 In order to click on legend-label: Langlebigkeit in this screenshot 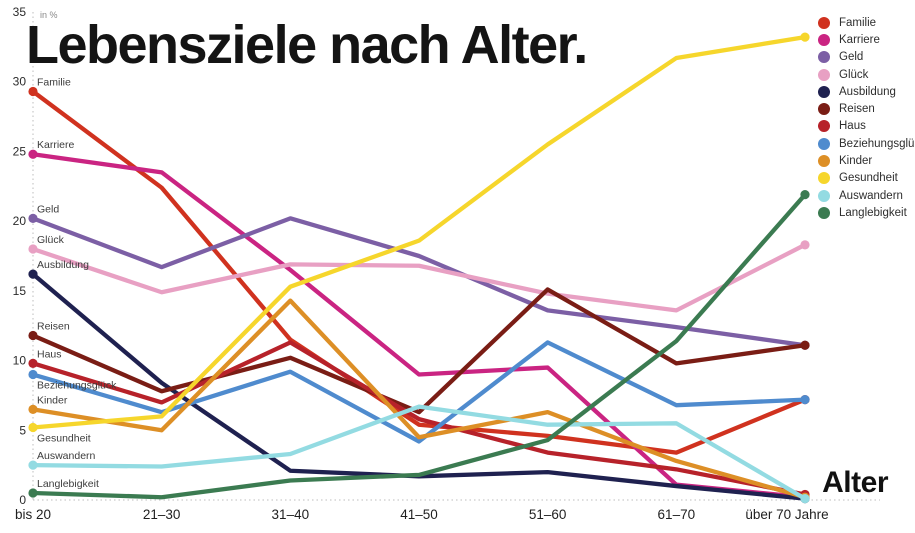, I will do `click(873, 212)`.